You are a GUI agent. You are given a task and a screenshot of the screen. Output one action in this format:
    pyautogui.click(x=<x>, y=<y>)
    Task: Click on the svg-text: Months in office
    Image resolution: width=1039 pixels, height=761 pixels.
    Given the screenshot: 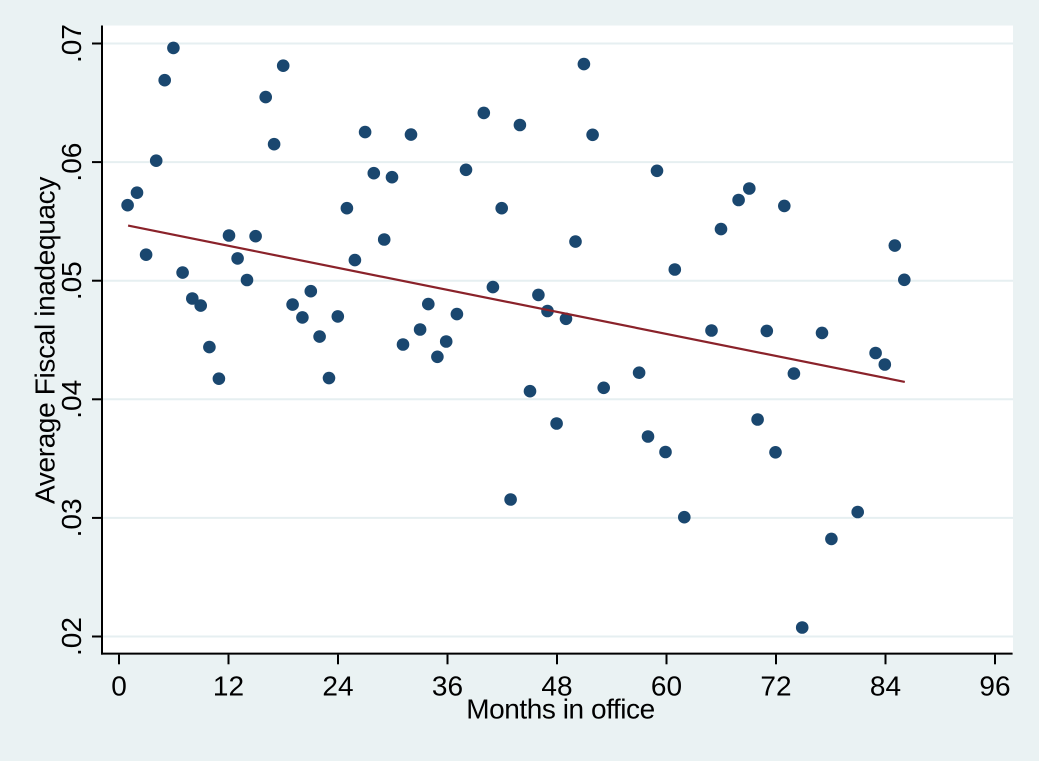 What is the action you would take?
    pyautogui.click(x=560, y=709)
    